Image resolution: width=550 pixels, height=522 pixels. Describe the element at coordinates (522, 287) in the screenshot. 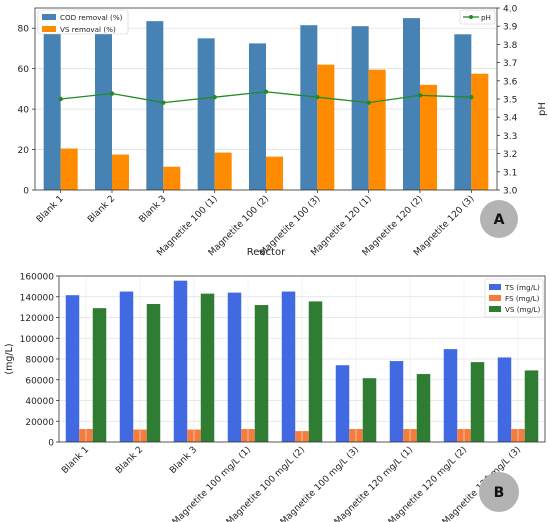

I see `legend-label: TS (mg/L)` at that location.